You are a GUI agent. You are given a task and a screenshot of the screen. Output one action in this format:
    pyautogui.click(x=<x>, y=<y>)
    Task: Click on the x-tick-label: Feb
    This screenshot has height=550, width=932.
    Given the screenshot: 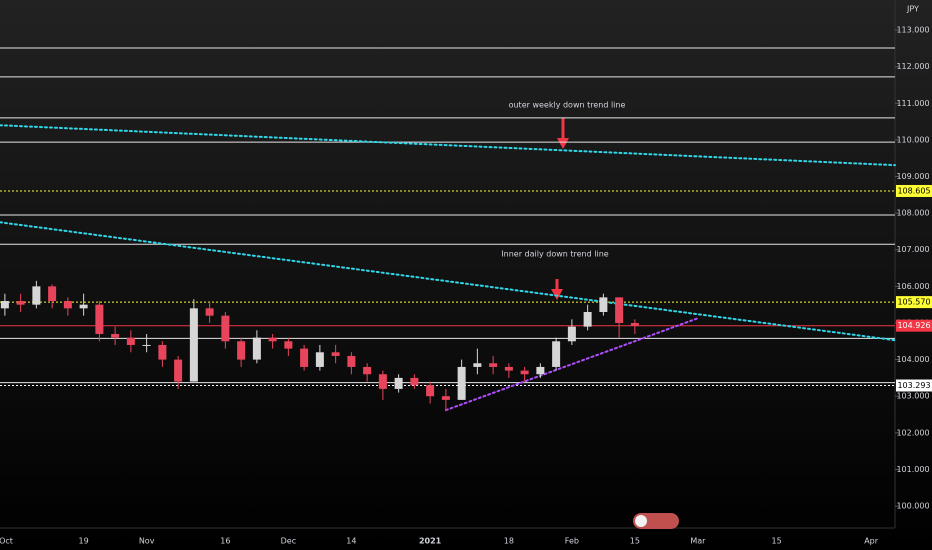 What is the action you would take?
    pyautogui.click(x=572, y=541)
    